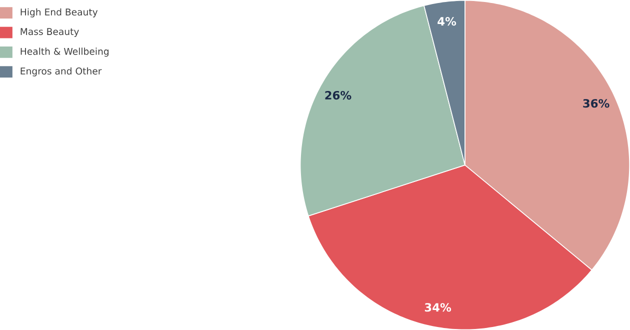 This screenshot has height=330, width=630. Describe the element at coordinates (447, 21) in the screenshot. I see `data-label: 4%` at that location.